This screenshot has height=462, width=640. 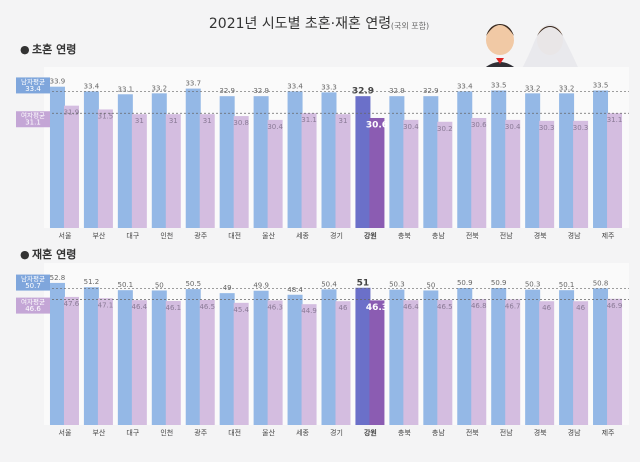 I want to click on value-label: 46.4, so click(x=140, y=307).